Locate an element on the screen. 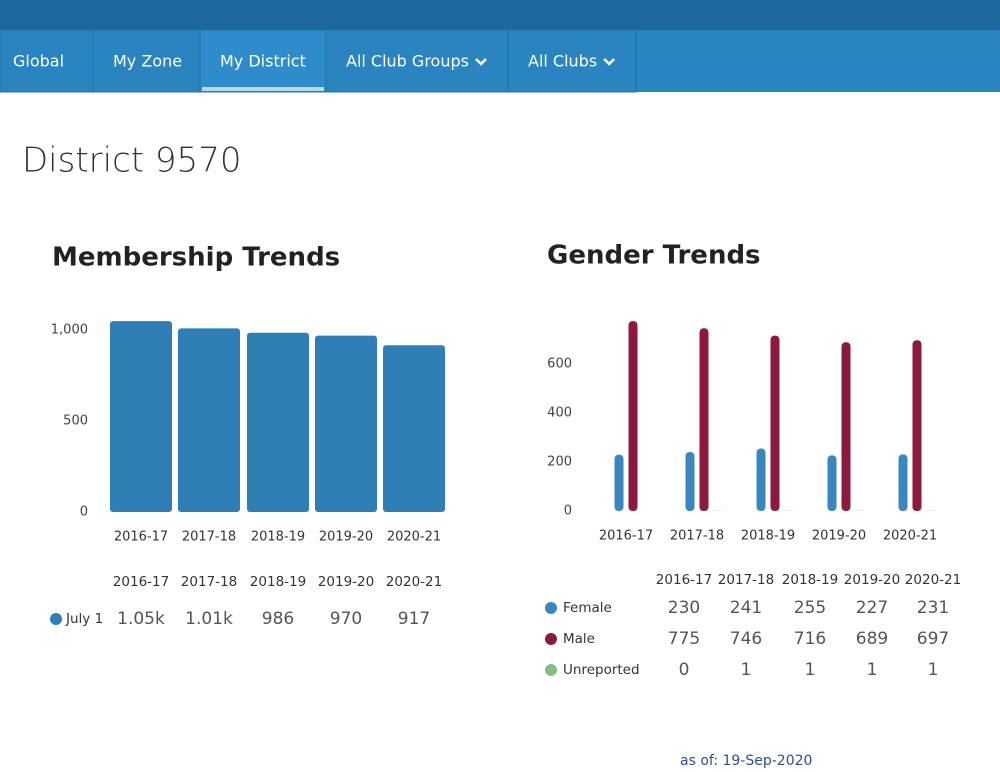  legend-label: Unreported is located at coordinates (601, 670).